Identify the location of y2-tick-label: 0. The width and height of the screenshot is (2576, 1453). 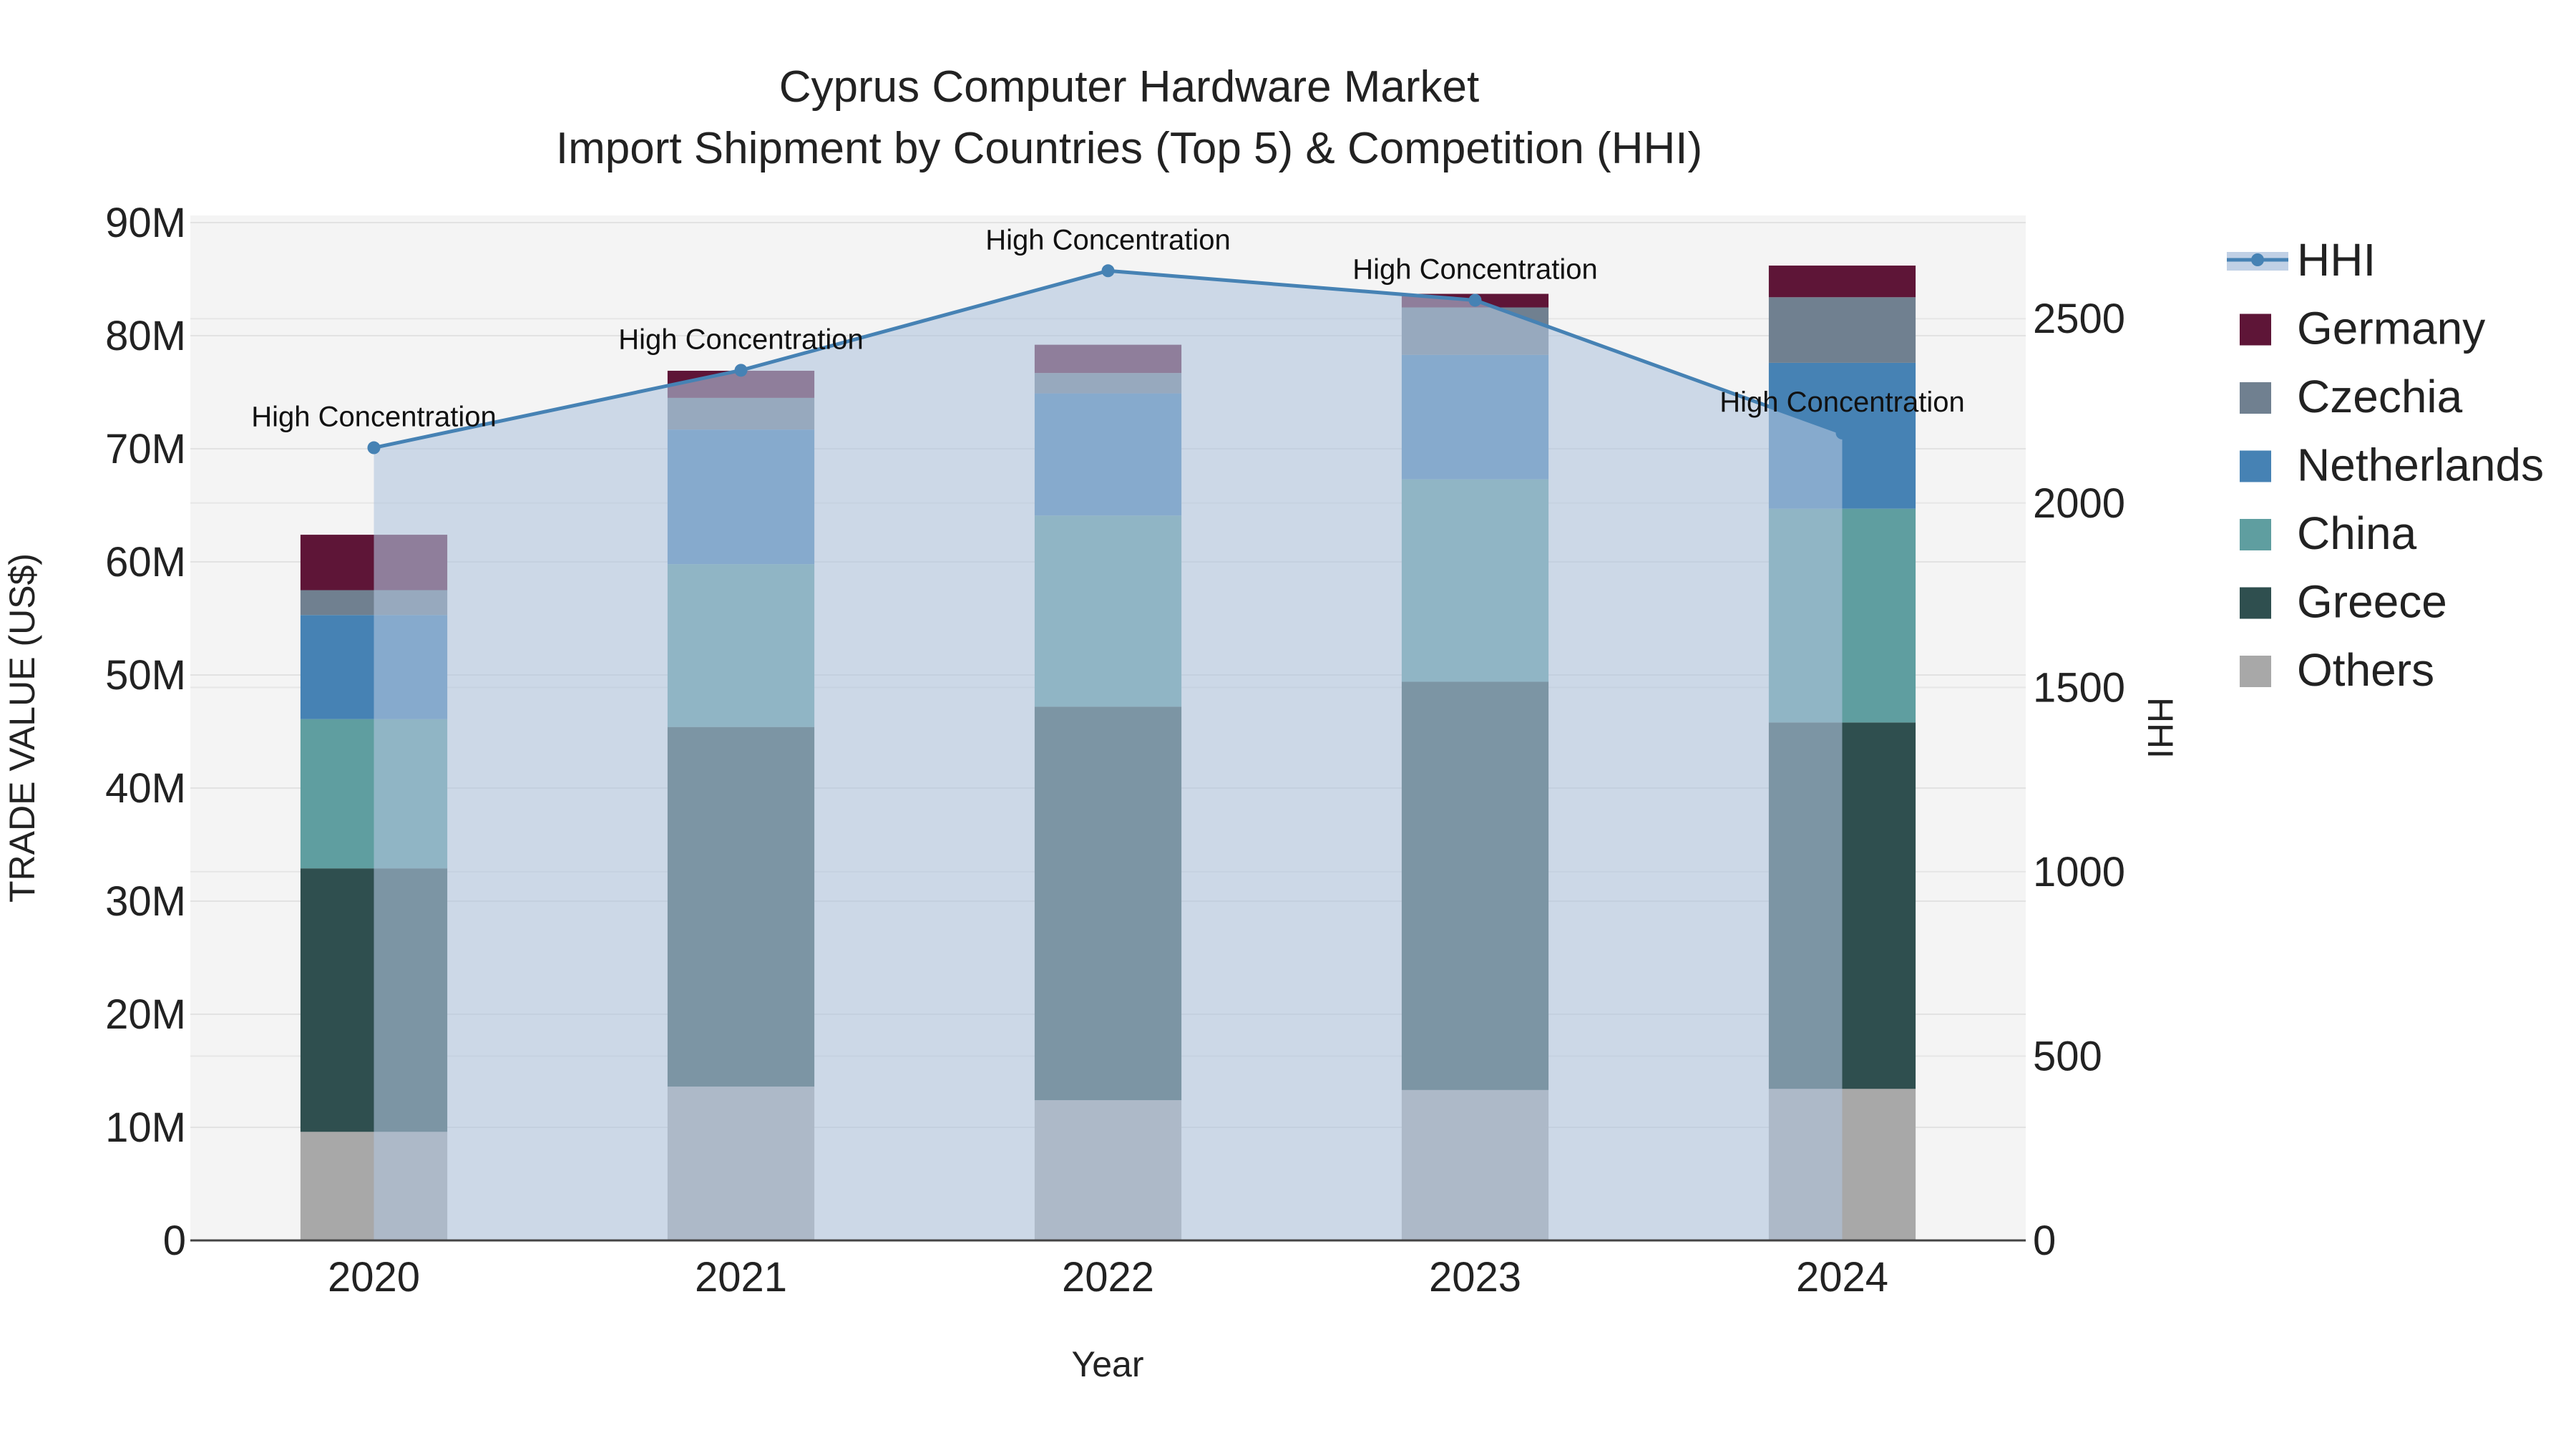
(2044, 1241).